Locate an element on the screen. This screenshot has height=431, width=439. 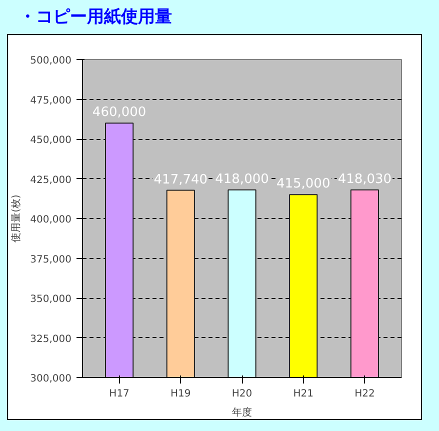
data-label: 460,000 is located at coordinates (119, 112).